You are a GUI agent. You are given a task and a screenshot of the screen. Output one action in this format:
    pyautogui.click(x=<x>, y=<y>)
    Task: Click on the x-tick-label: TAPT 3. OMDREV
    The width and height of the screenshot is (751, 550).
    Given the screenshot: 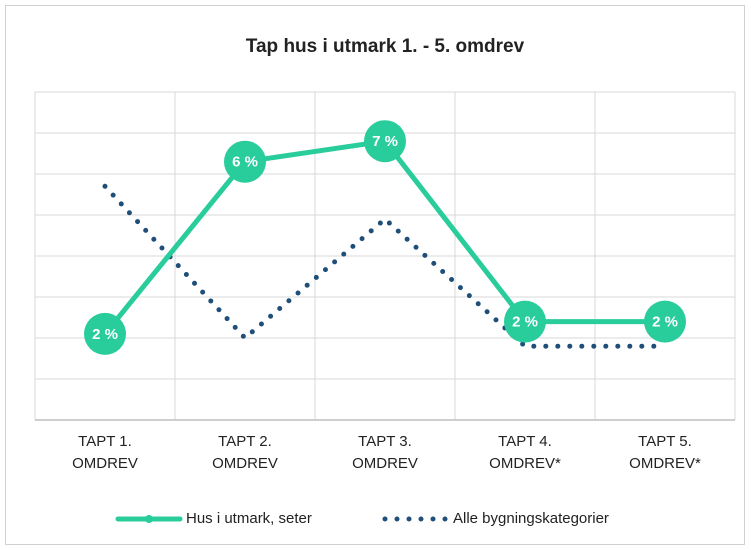 What is the action you would take?
    pyautogui.click(x=385, y=452)
    